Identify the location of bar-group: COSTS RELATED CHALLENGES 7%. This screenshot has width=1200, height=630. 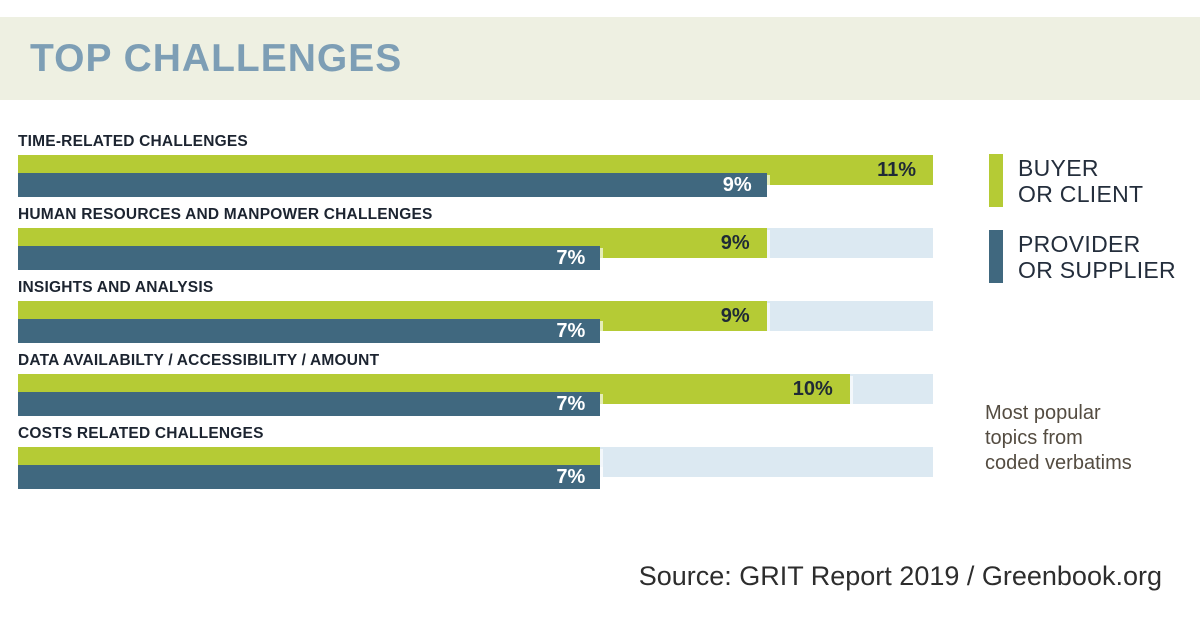
(475, 457).